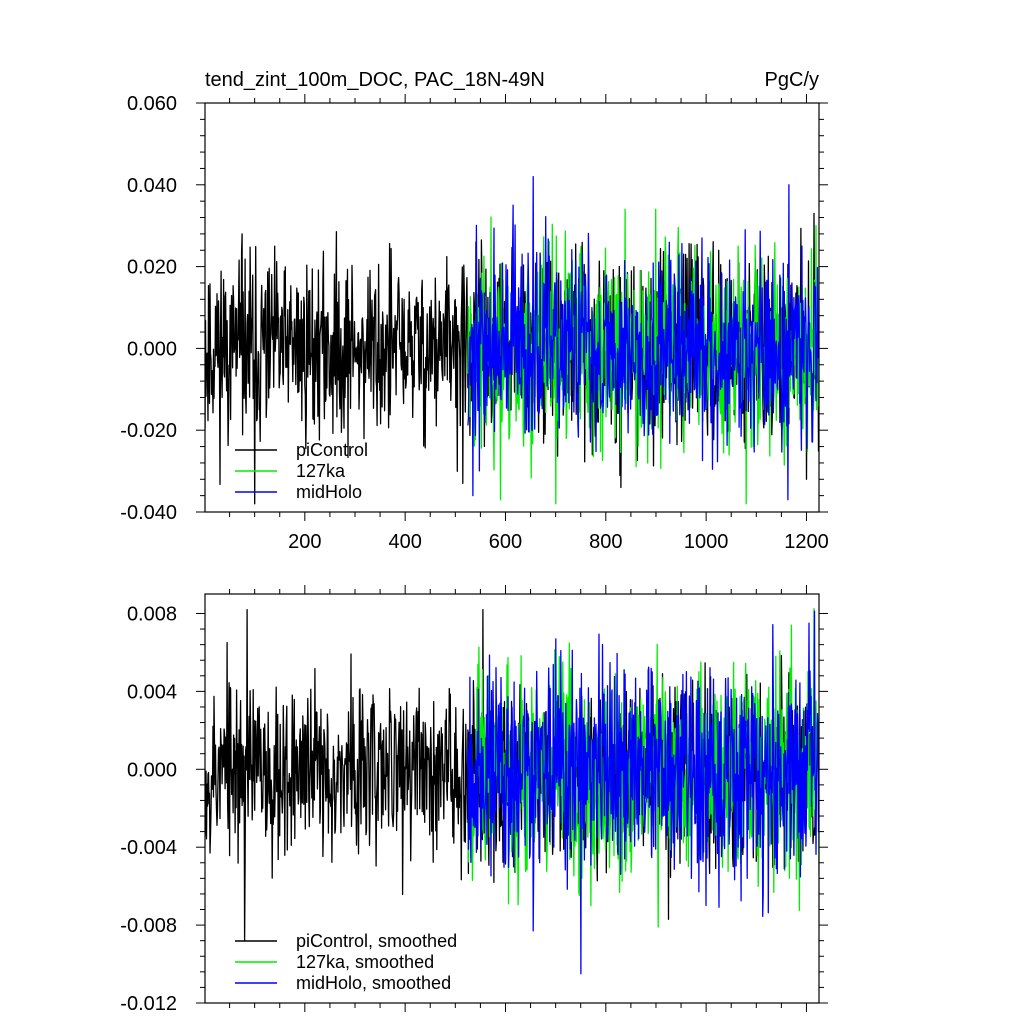 The image size is (1024, 1024). What do you see at coordinates (643, 338) in the screenshot?
I see `series-line-midholo` at bounding box center [643, 338].